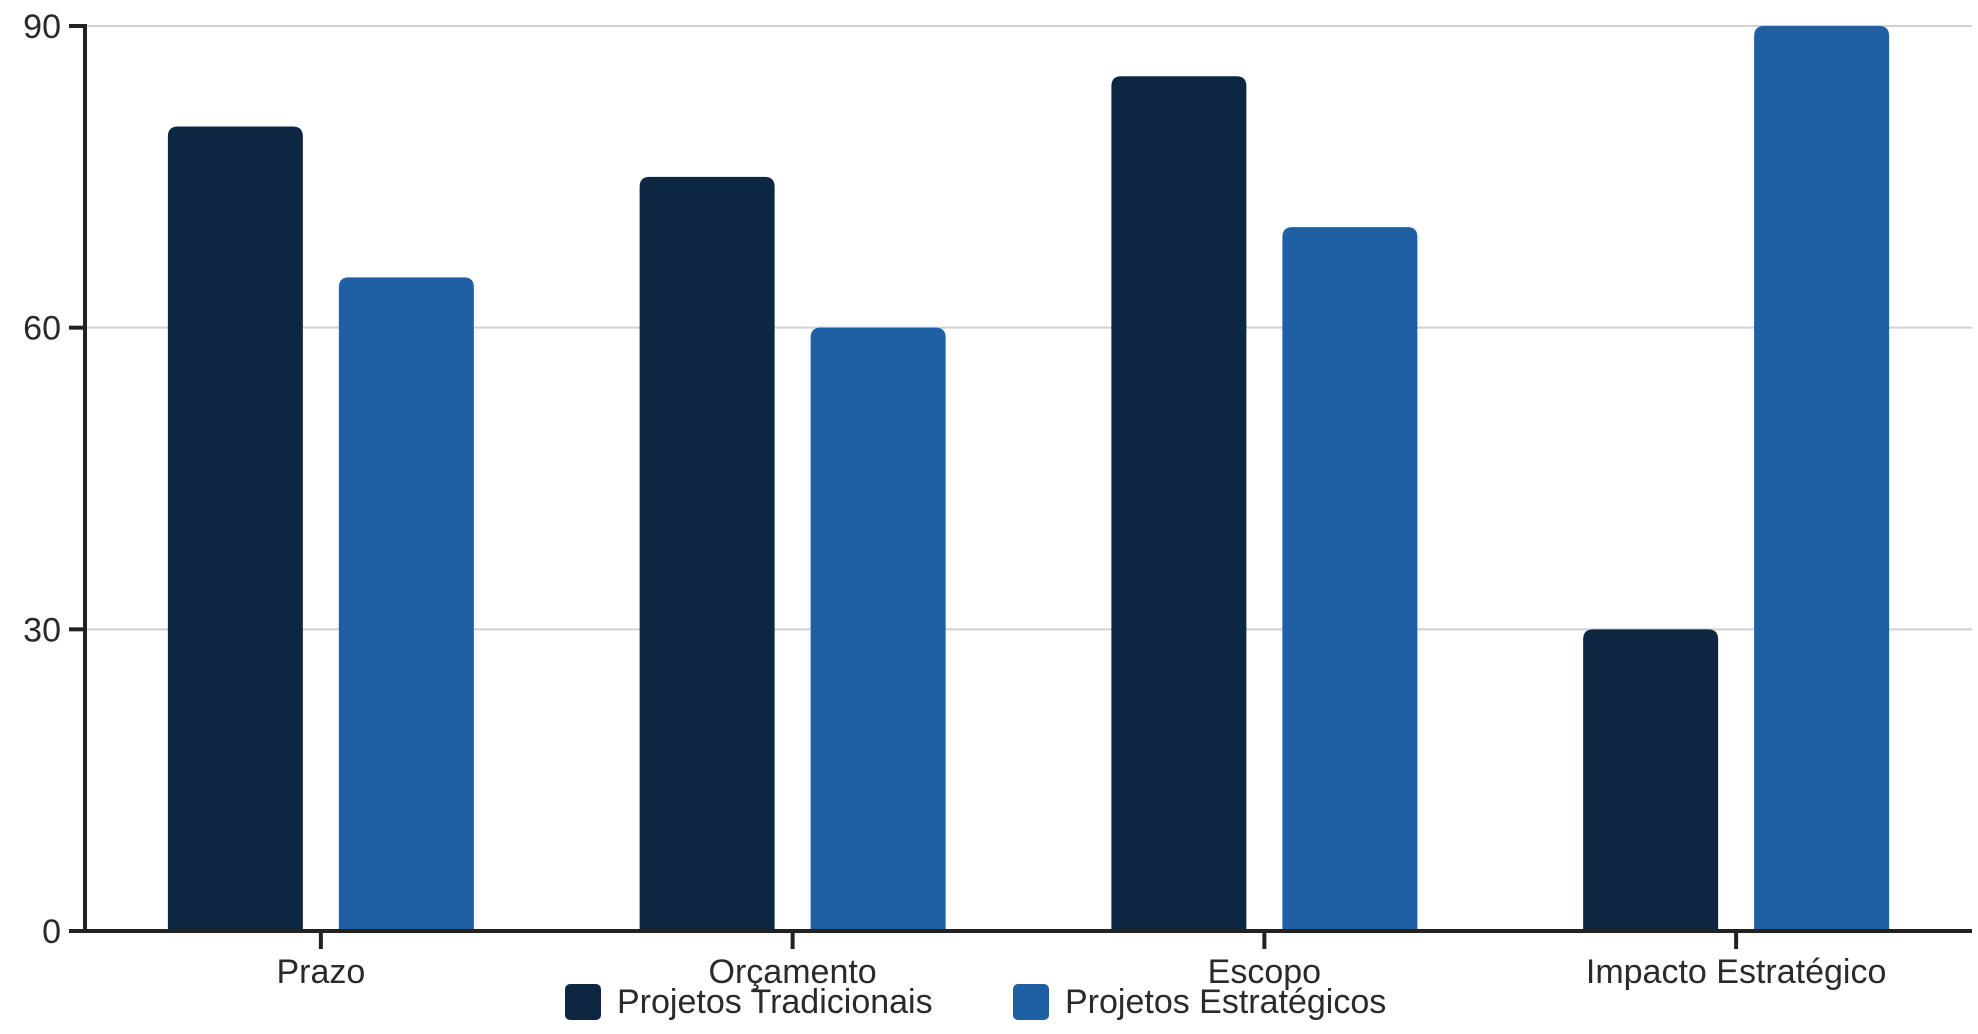 This screenshot has width=1978, height=1034. What do you see at coordinates (42, 630) in the screenshot?
I see `y-tick-label: 30` at bounding box center [42, 630].